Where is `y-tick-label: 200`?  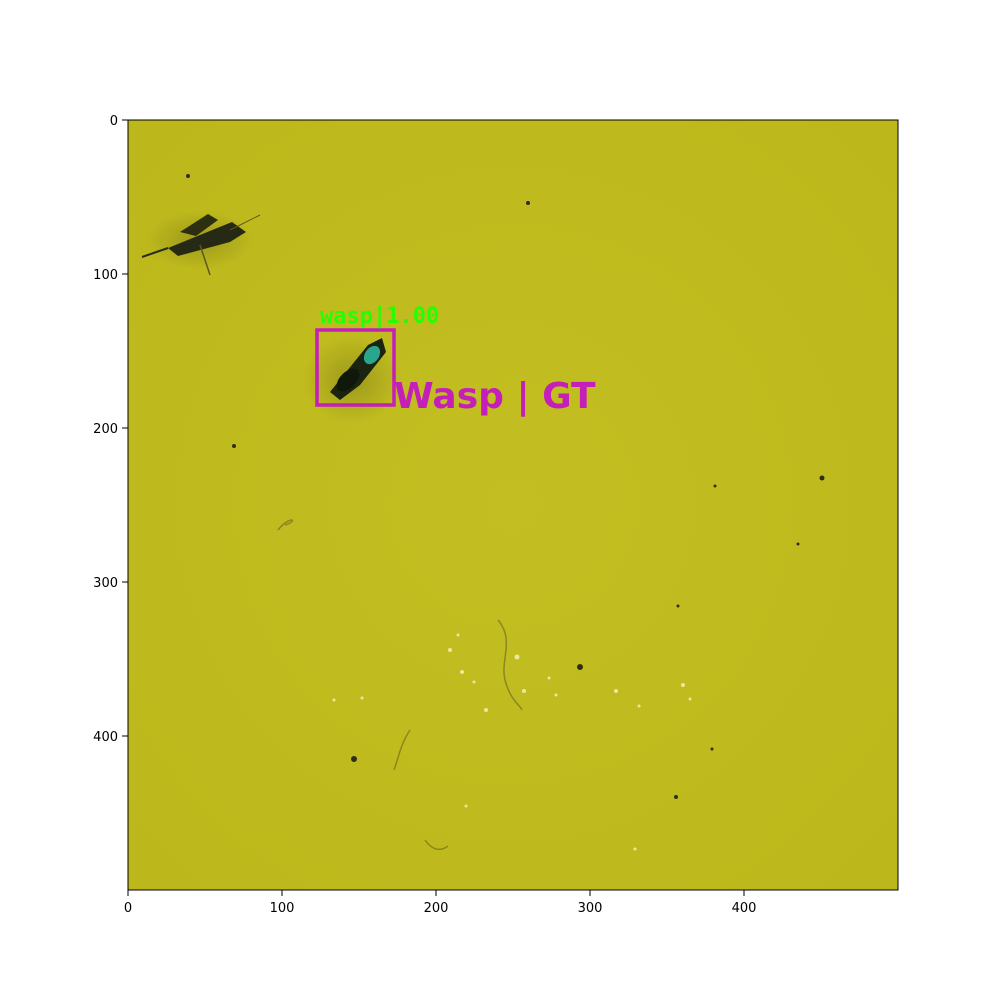
y-tick-label: 200 is located at coordinates (105, 429).